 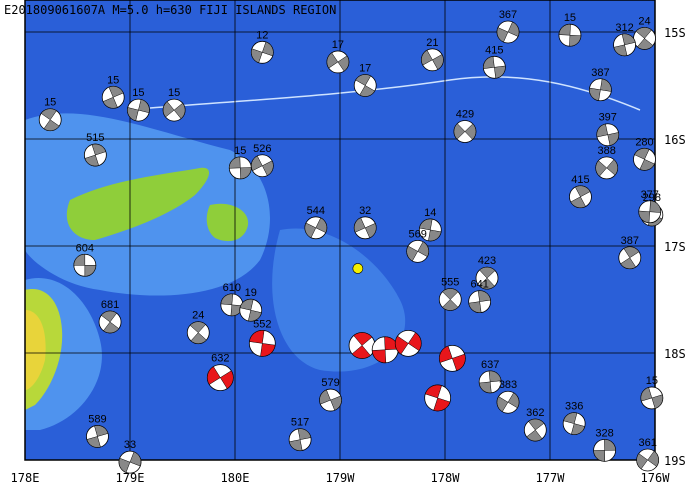 I want to click on depth-label: 552, so click(x=262, y=324).